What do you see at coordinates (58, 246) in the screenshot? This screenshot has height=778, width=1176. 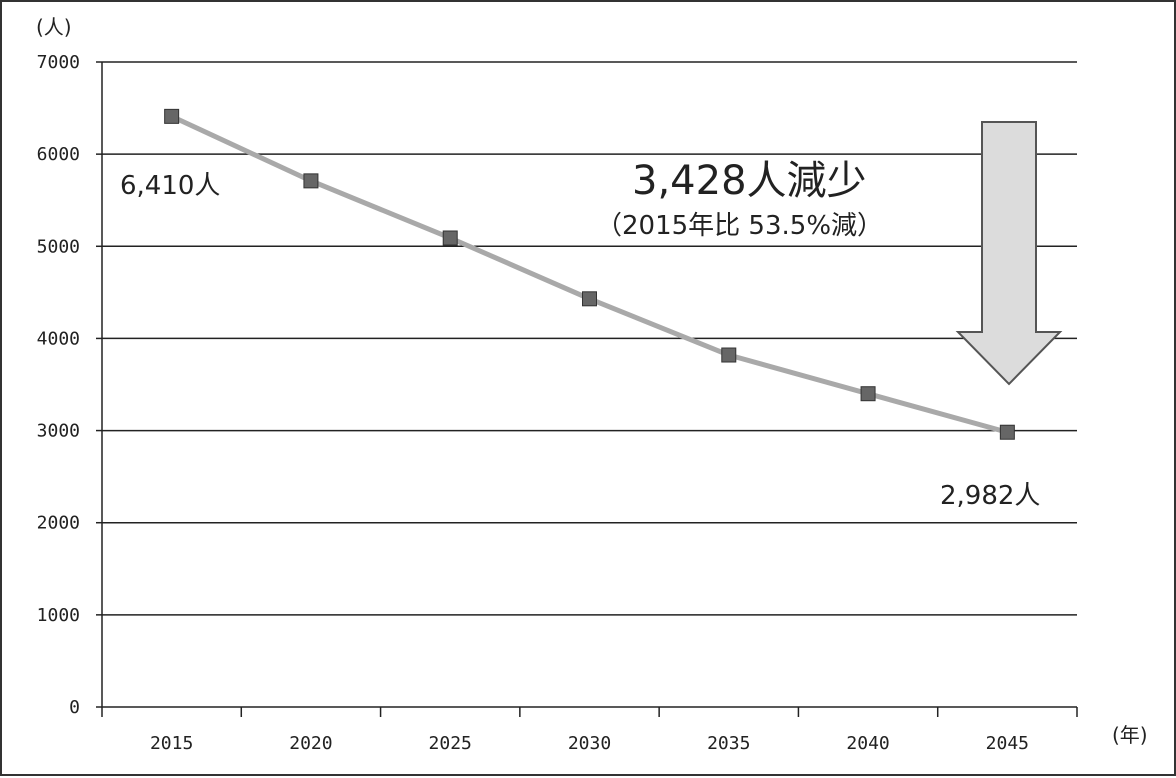 I see `y-tick-label: 5000` at bounding box center [58, 246].